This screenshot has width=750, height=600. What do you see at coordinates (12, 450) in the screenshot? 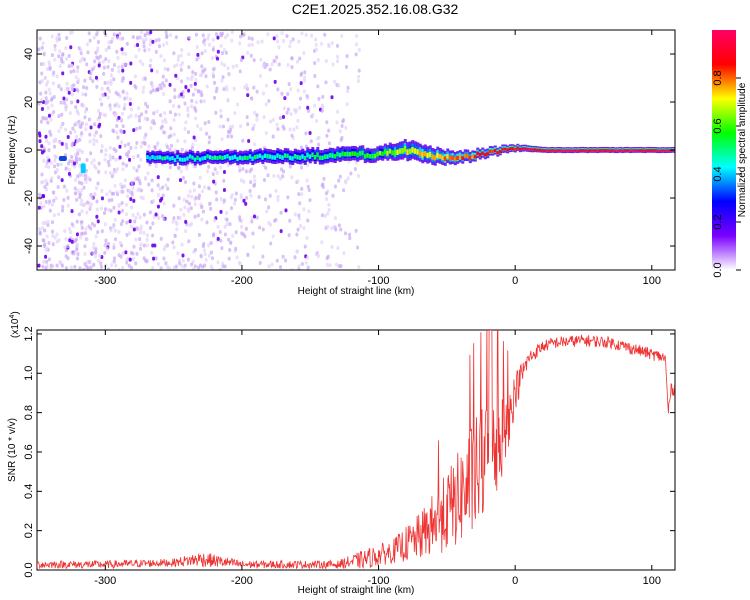
I see `snr-y-label: SNR (10 * v/v)` at bounding box center [12, 450].